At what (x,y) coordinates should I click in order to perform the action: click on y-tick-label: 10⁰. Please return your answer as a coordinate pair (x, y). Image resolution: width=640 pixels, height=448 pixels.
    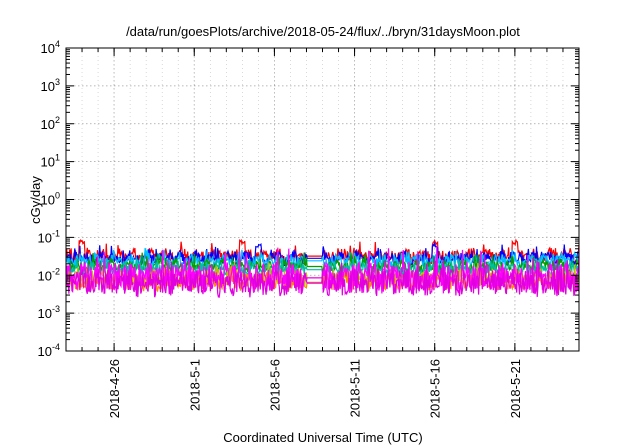
    Looking at the image, I should click on (50, 199).